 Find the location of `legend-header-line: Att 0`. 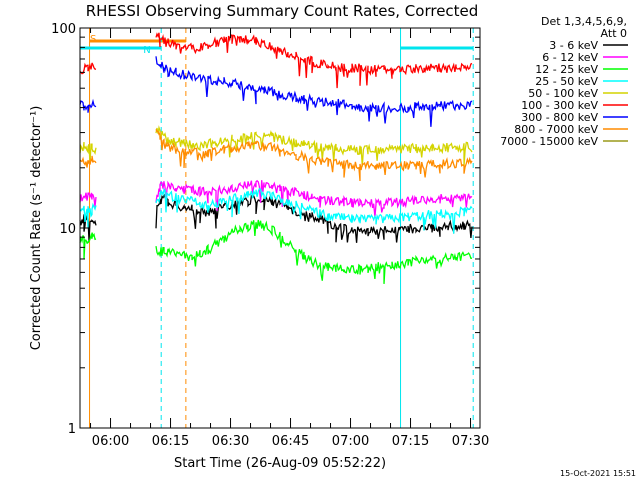

legend-header-line: Att 0 is located at coordinates (614, 33).